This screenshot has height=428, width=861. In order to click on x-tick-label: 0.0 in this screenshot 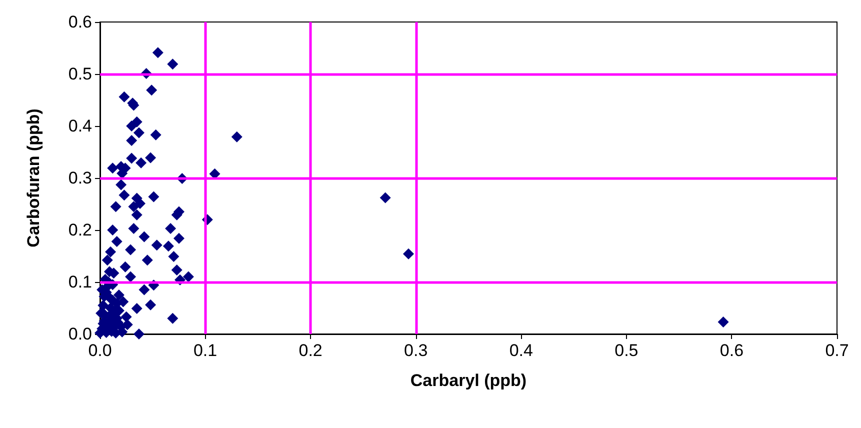, I will do `click(100, 350)`.